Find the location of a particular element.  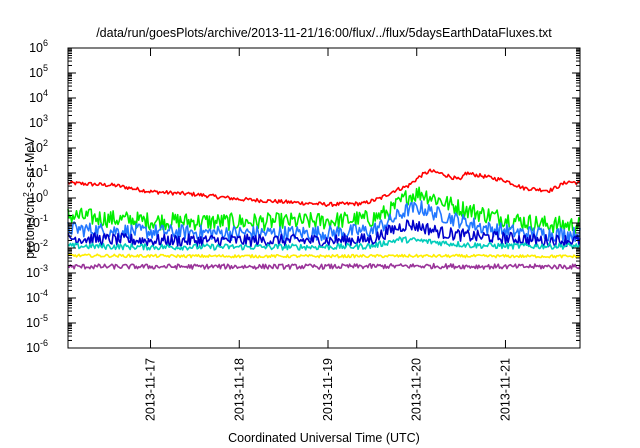

y-tick-label: 10⁴ is located at coordinates (38, 96).